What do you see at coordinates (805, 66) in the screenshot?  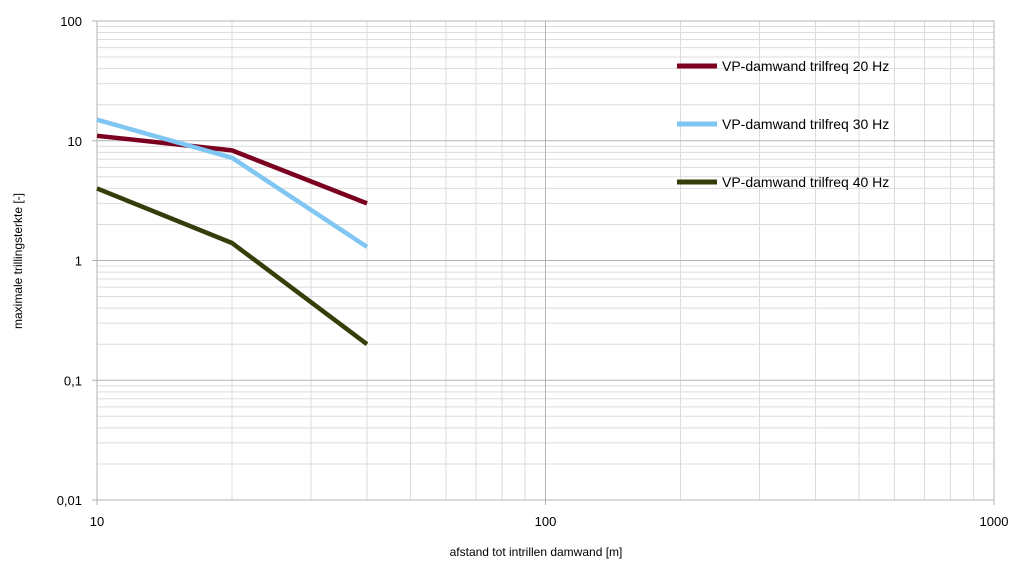 I see `legend-label-1: VP-damwand trilfreq 20 Hz` at bounding box center [805, 66].